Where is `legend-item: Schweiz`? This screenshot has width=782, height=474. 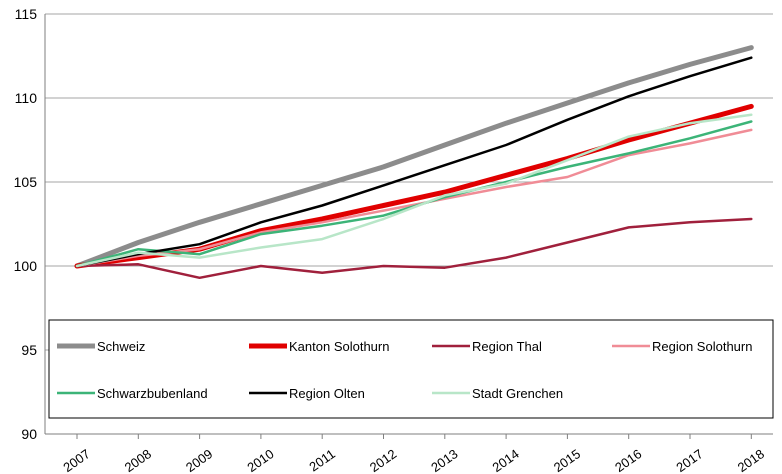
legend-item: Schweiz is located at coordinates (101, 346).